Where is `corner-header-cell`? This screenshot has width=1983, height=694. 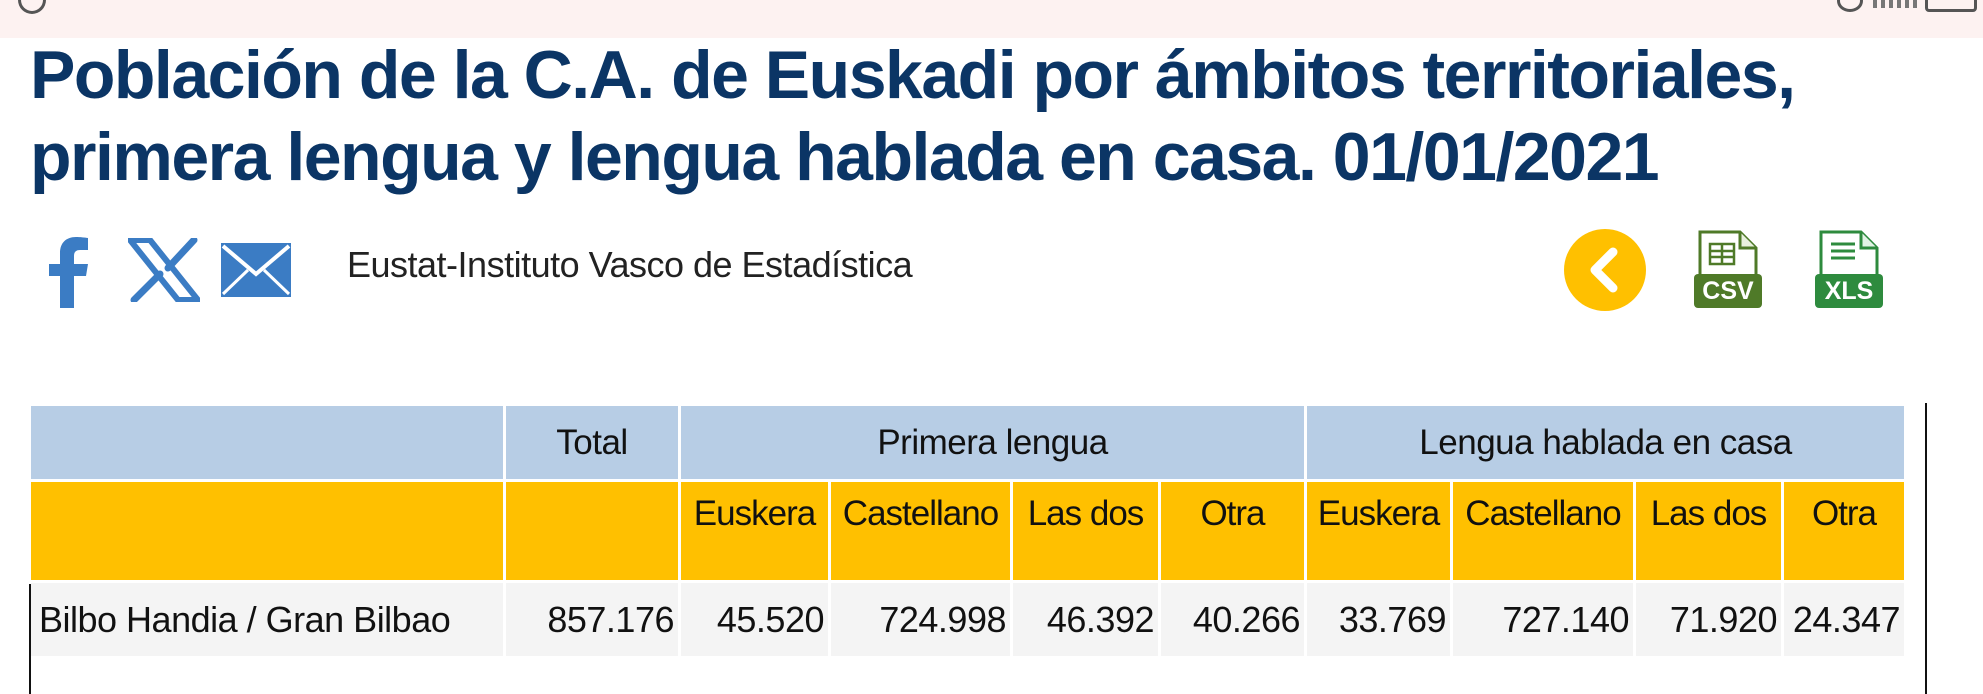
corner-header-cell is located at coordinates (267, 442).